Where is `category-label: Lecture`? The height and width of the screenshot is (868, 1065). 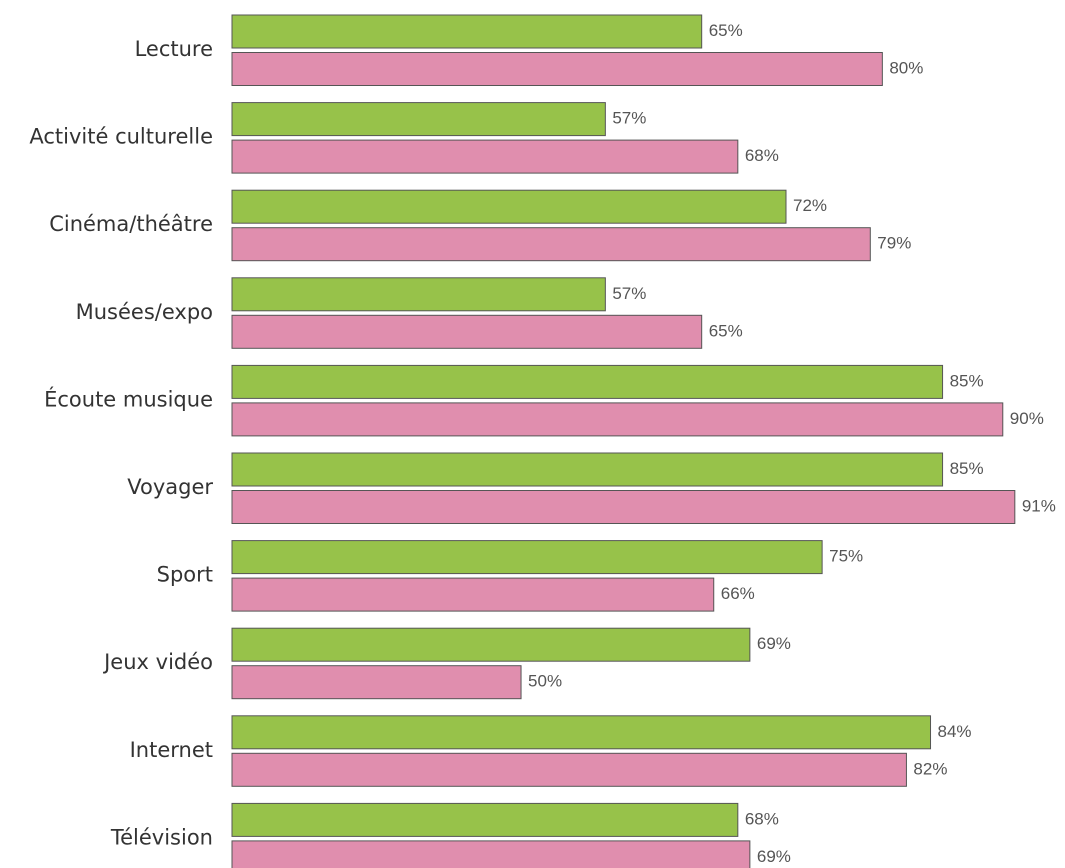 category-label: Lecture is located at coordinates (174, 49).